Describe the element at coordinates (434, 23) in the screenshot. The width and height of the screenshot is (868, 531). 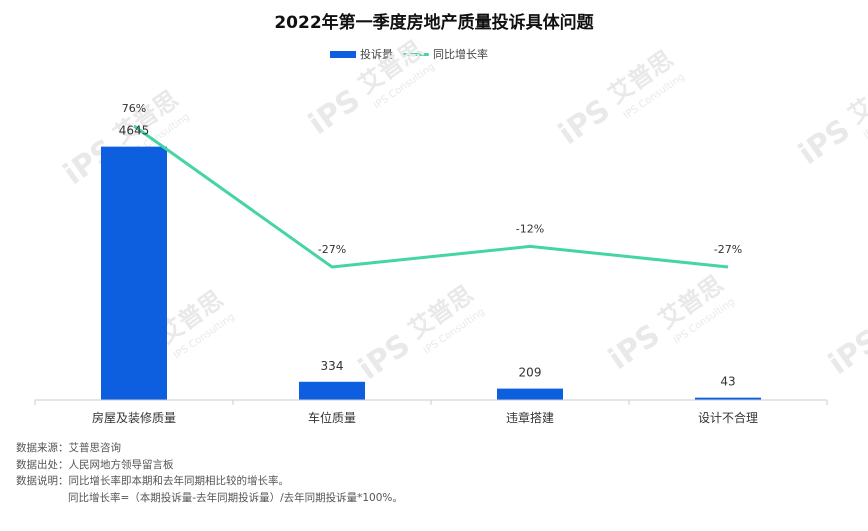
I see `chart-title: 2022年第一季度房地产质量投诉具体问题` at that location.